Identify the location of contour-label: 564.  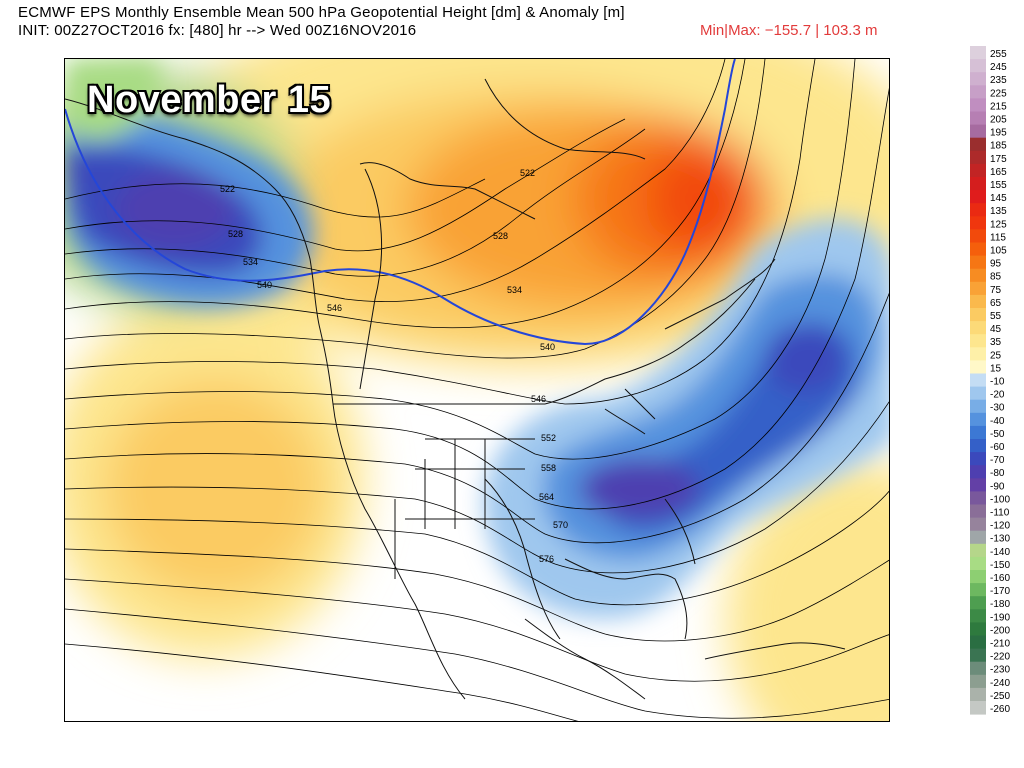
(546, 497).